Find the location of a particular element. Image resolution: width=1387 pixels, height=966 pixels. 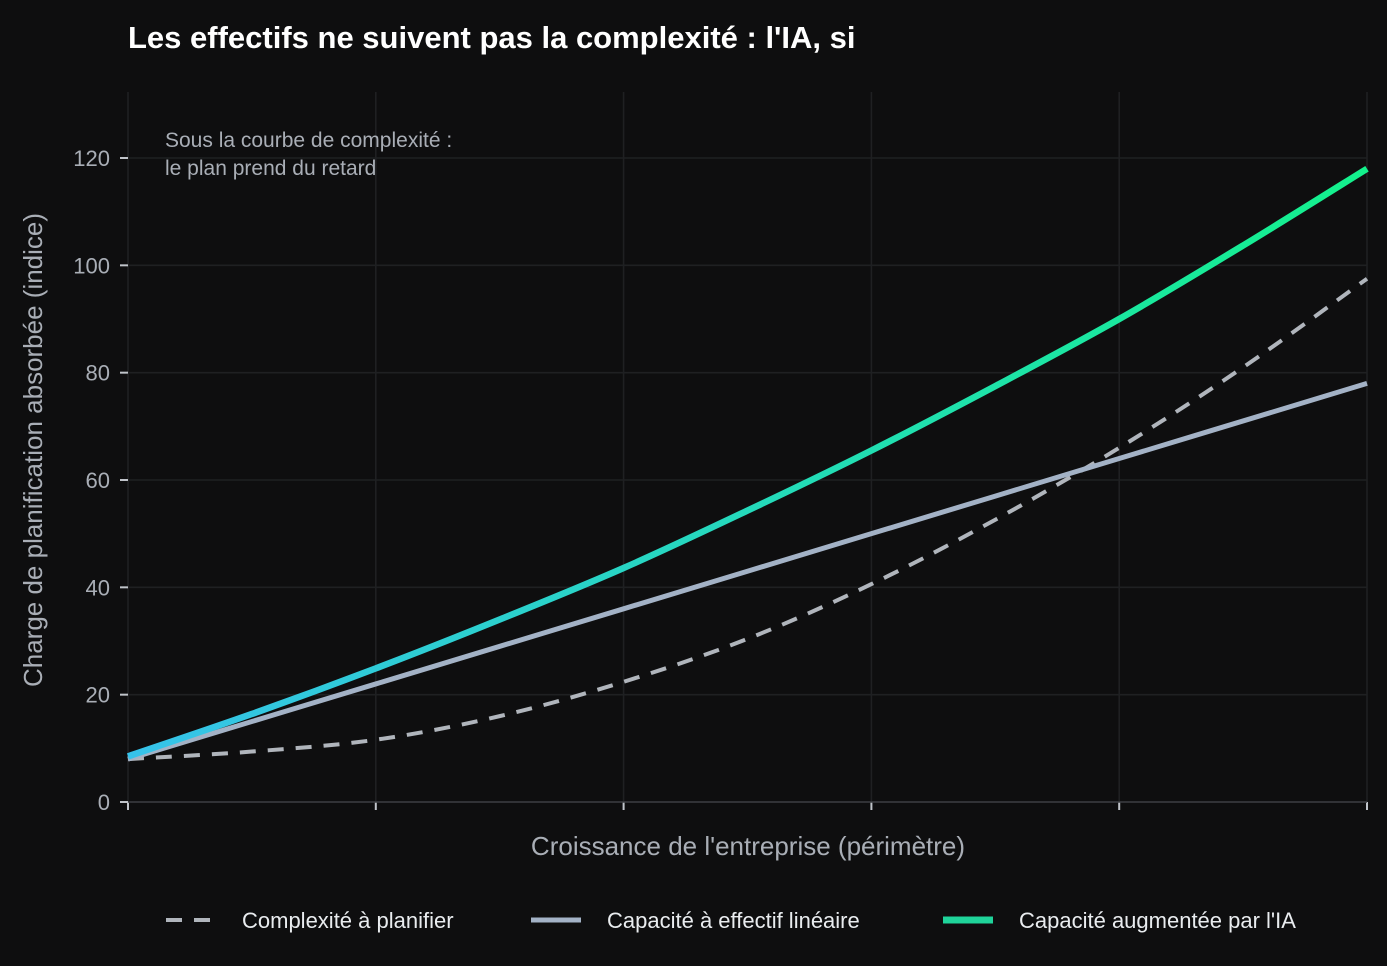

y-tick-label: 40 is located at coordinates (98, 587).